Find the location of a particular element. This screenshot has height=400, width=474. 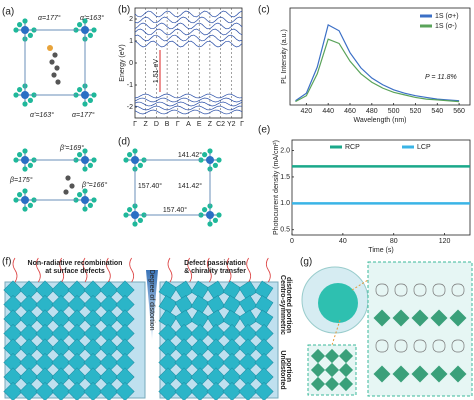

angle-label: 157.40° is located at coordinates (150, 186).